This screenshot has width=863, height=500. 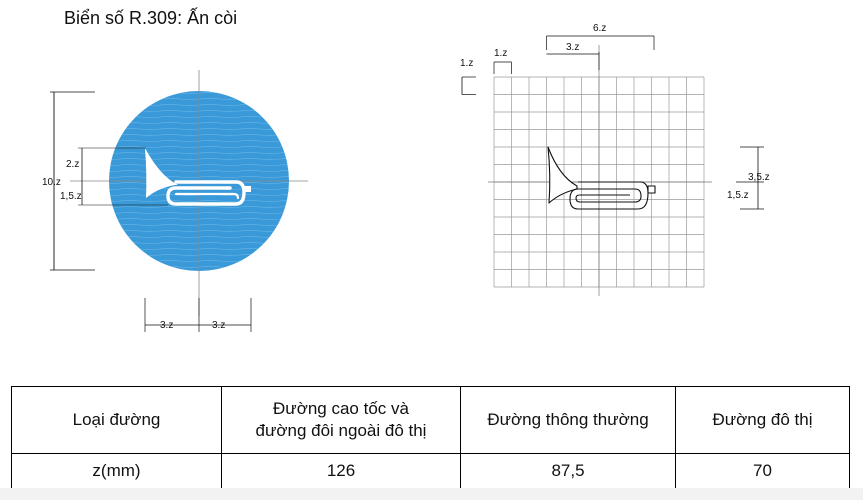 I want to click on horn-outline-icon, so click(x=601, y=178).